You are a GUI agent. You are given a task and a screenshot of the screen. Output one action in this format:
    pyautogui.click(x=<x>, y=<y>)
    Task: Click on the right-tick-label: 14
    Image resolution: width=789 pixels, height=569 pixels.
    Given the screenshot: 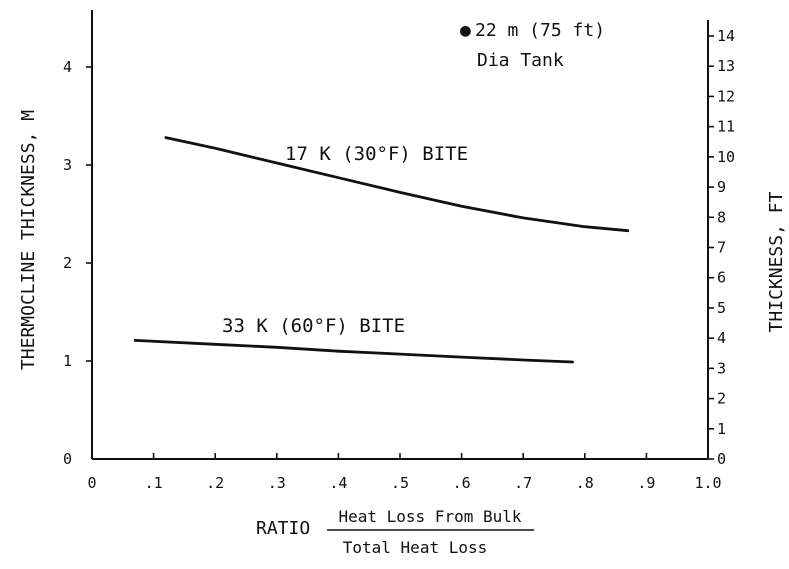 What is the action you would take?
    pyautogui.click(x=726, y=36)
    